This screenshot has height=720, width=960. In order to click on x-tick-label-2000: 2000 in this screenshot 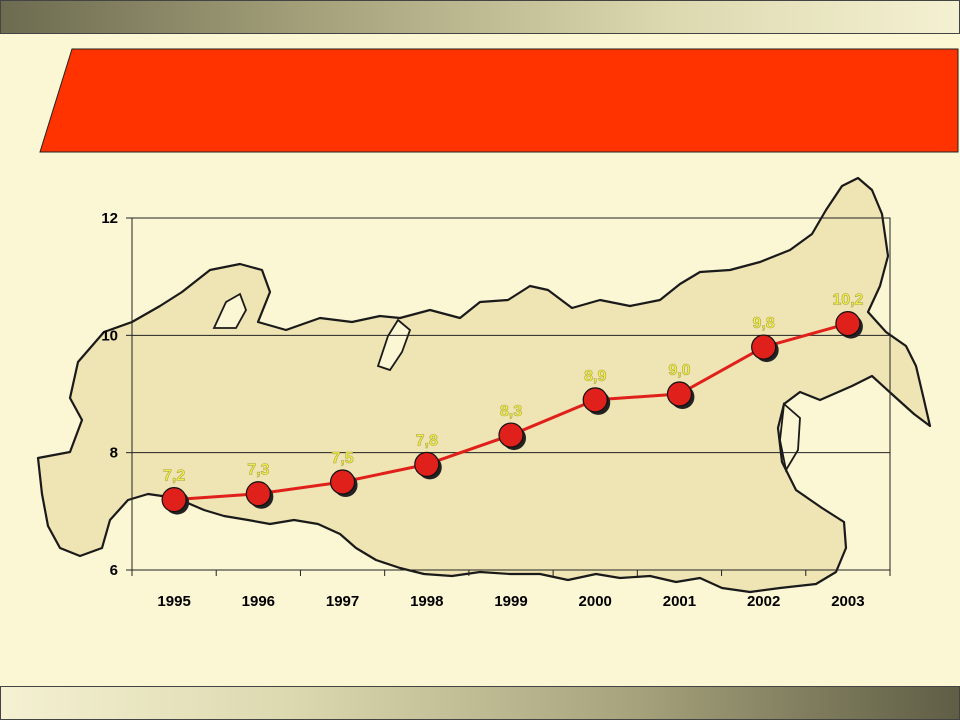, I will do `click(595, 601)`.